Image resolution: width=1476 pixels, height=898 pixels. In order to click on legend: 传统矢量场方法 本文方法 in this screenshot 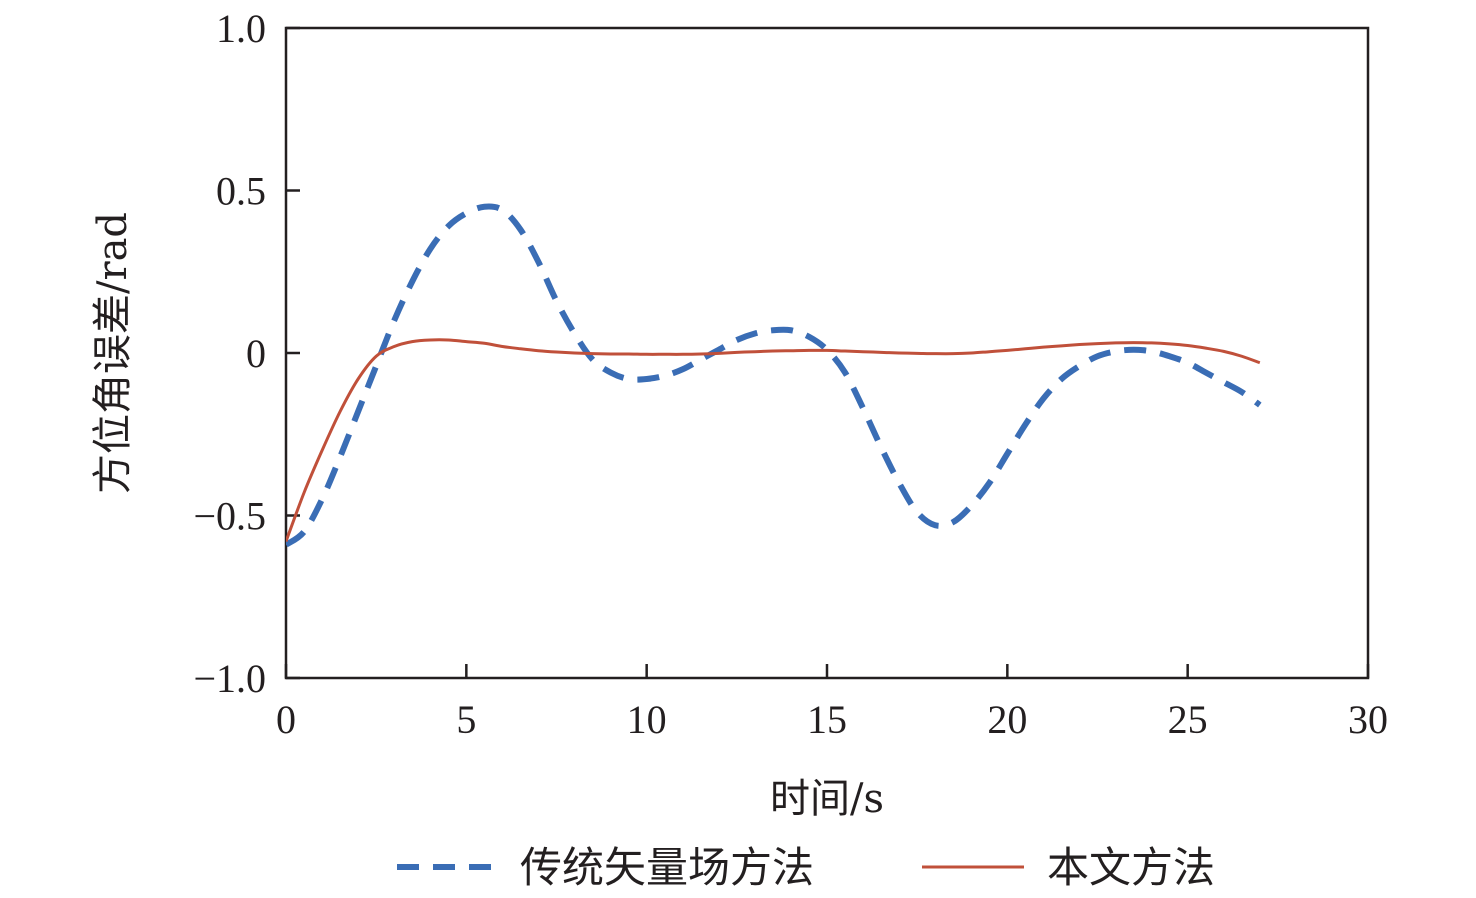, I will do `click(806, 867)`.